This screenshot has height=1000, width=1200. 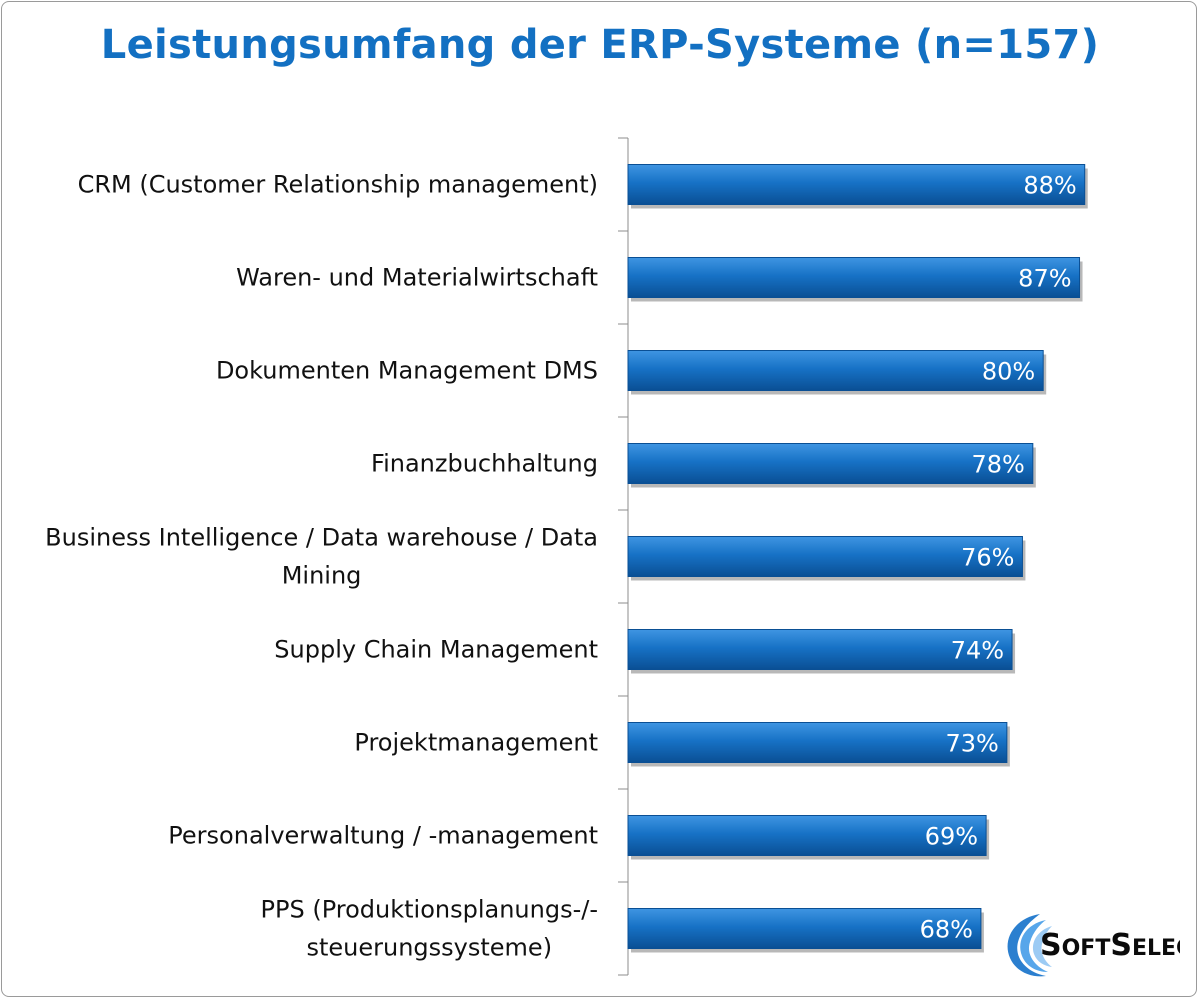 What do you see at coordinates (1049, 186) in the screenshot?
I see `value-label: 88%` at bounding box center [1049, 186].